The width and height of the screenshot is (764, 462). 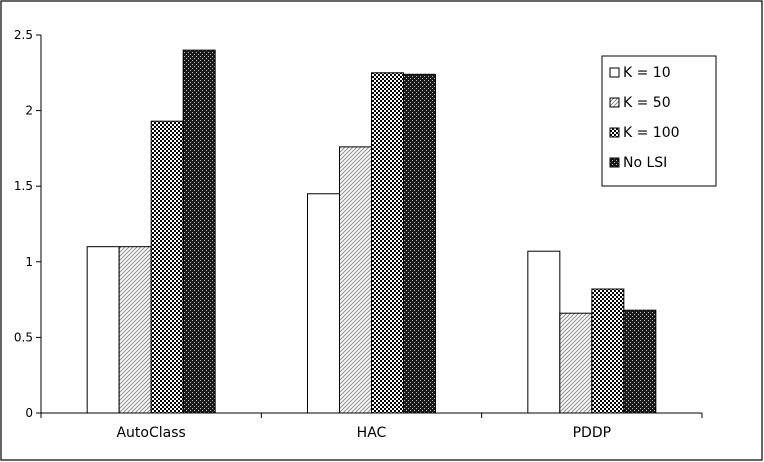 What do you see at coordinates (645, 163) in the screenshot?
I see `legend-label: No LSI` at bounding box center [645, 163].